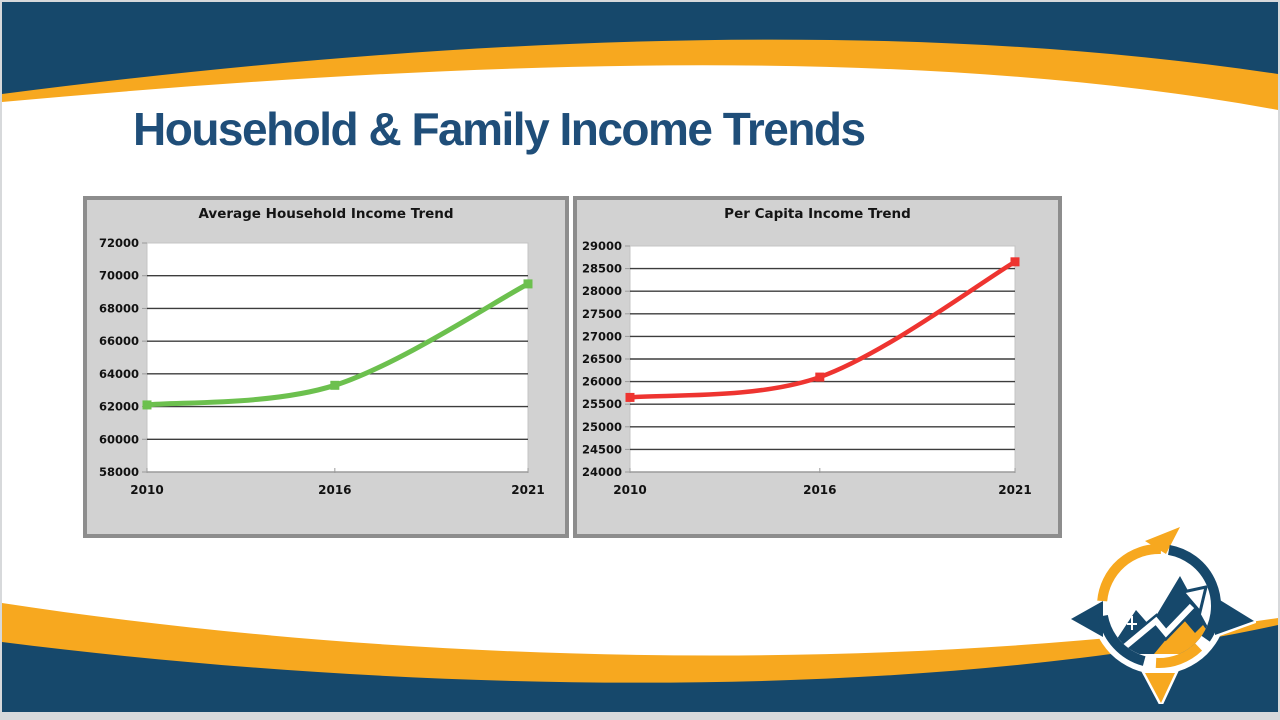 The width and height of the screenshot is (1280, 720). What do you see at coordinates (119, 276) in the screenshot?
I see `svg-text: 70000` at bounding box center [119, 276].